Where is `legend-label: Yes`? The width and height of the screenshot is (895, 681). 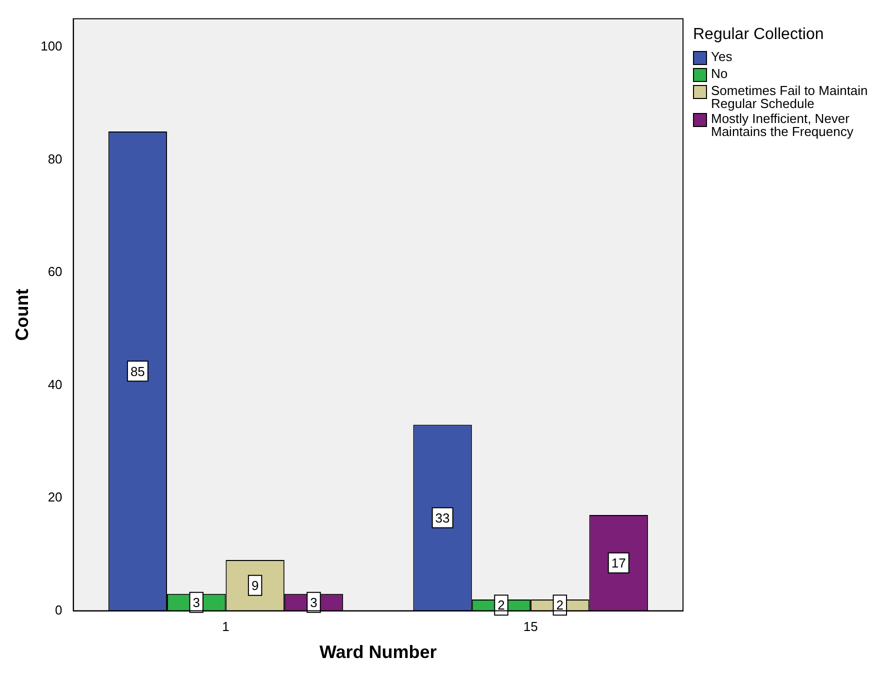
legend-label: Yes is located at coordinates (721, 56).